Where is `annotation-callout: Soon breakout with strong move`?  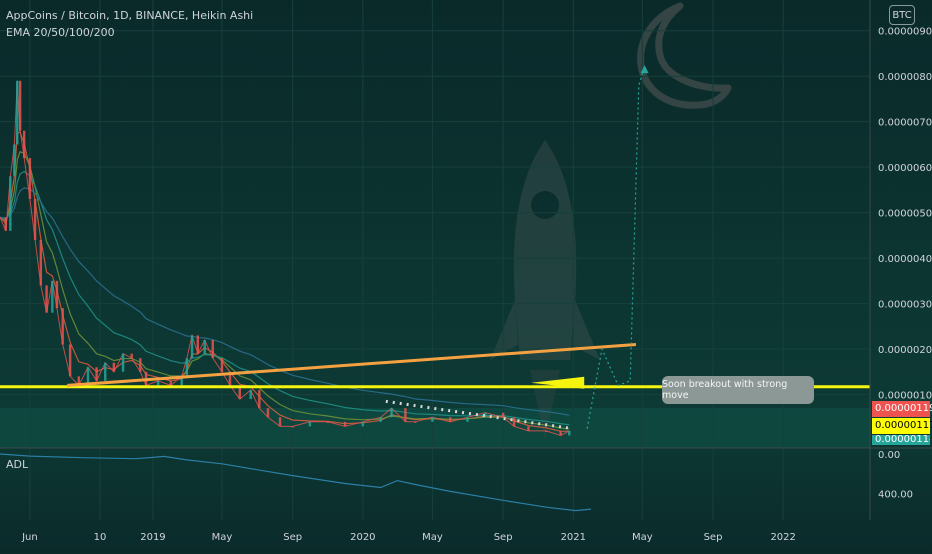 annotation-callout: Soon breakout with strong move is located at coordinates (738, 390).